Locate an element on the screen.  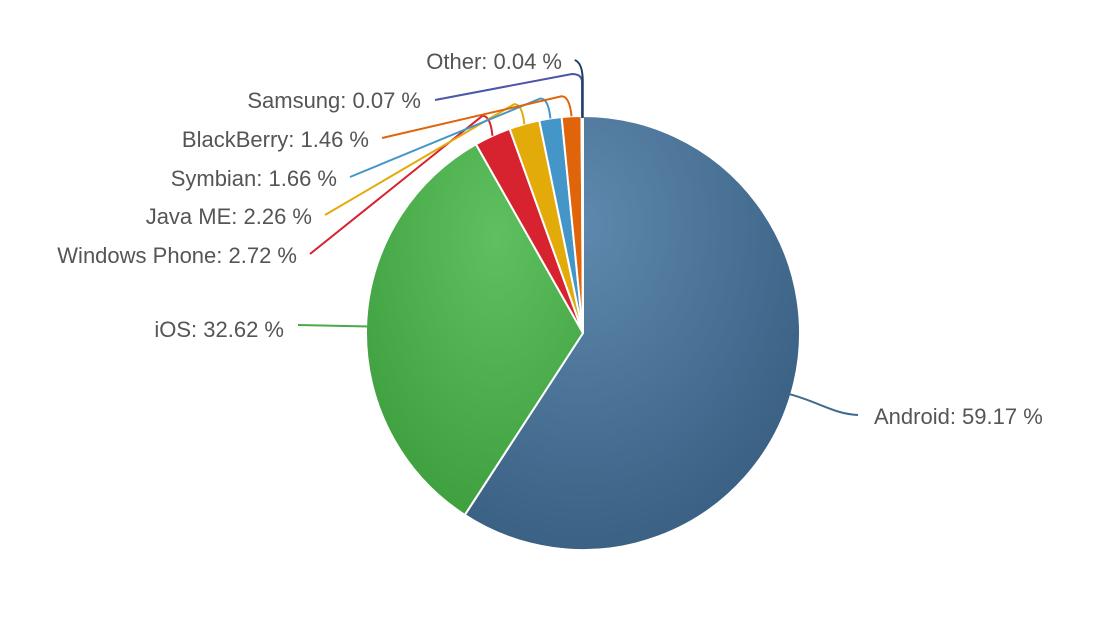
data-label-other: Other: 0.04 % is located at coordinates (494, 61).